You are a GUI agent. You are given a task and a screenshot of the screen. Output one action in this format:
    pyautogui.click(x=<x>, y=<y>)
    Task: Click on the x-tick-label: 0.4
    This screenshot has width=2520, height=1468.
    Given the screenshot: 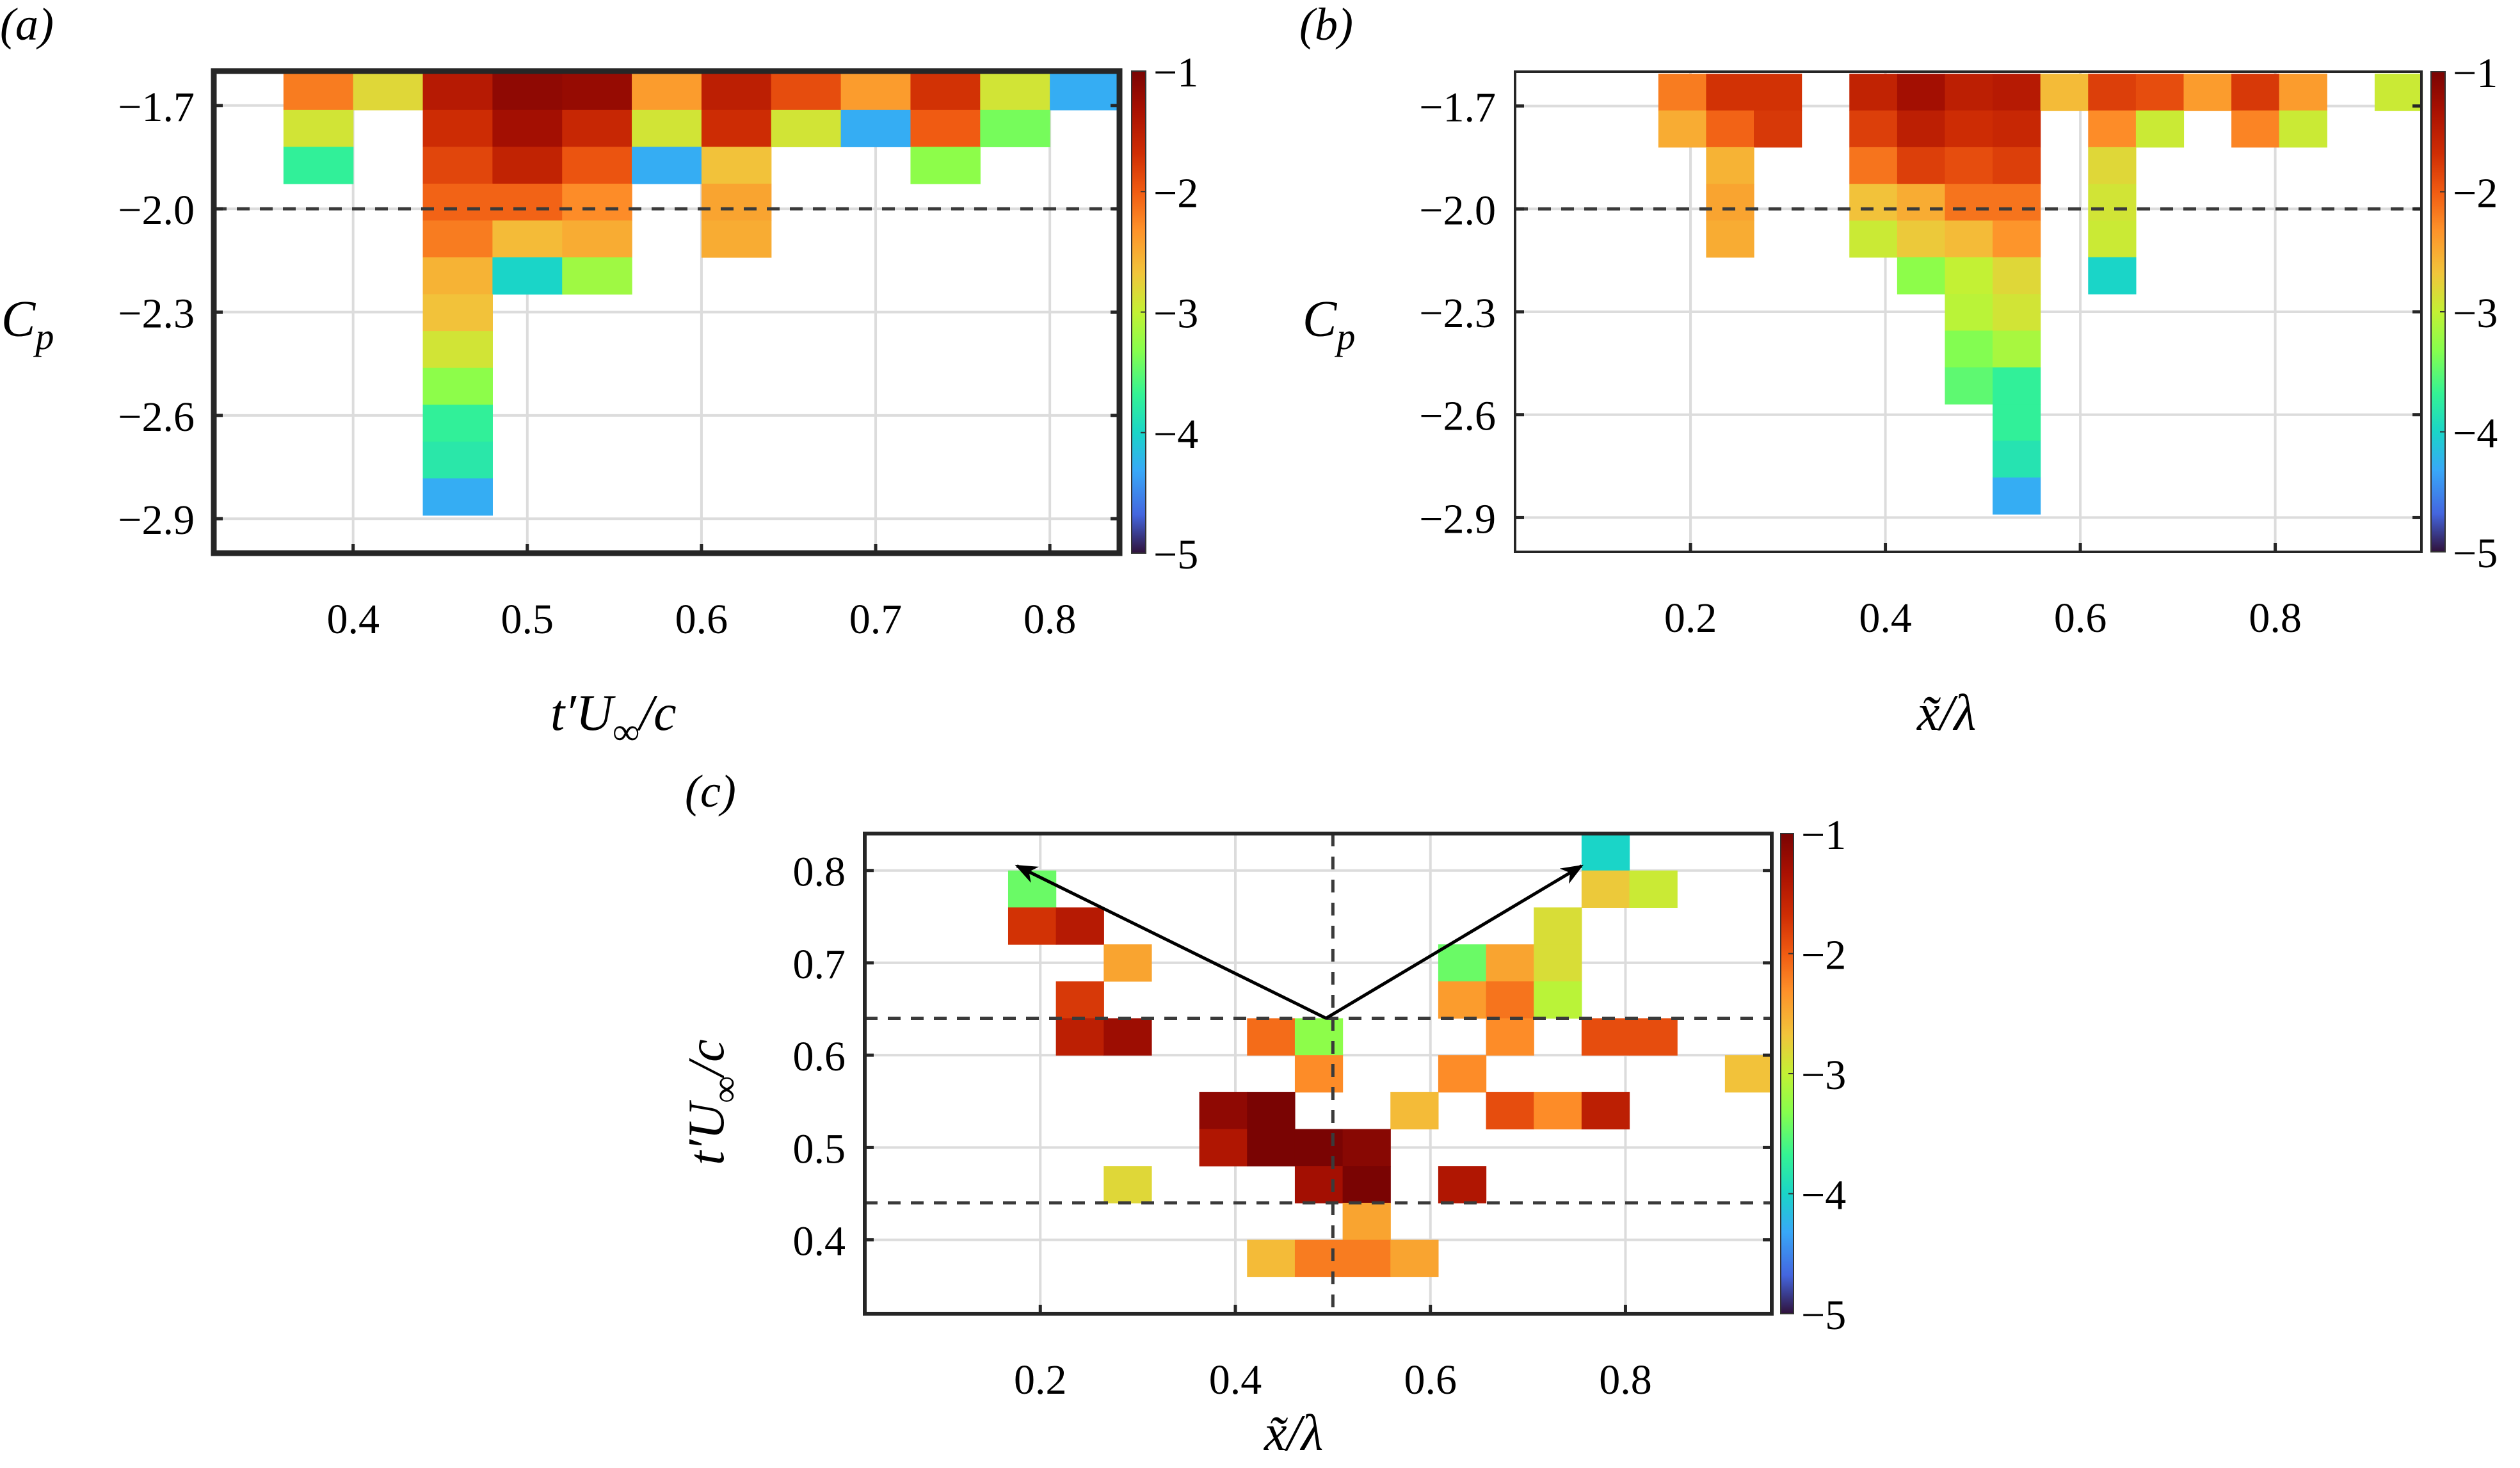 What is the action you would take?
    pyautogui.click(x=1235, y=1380)
    